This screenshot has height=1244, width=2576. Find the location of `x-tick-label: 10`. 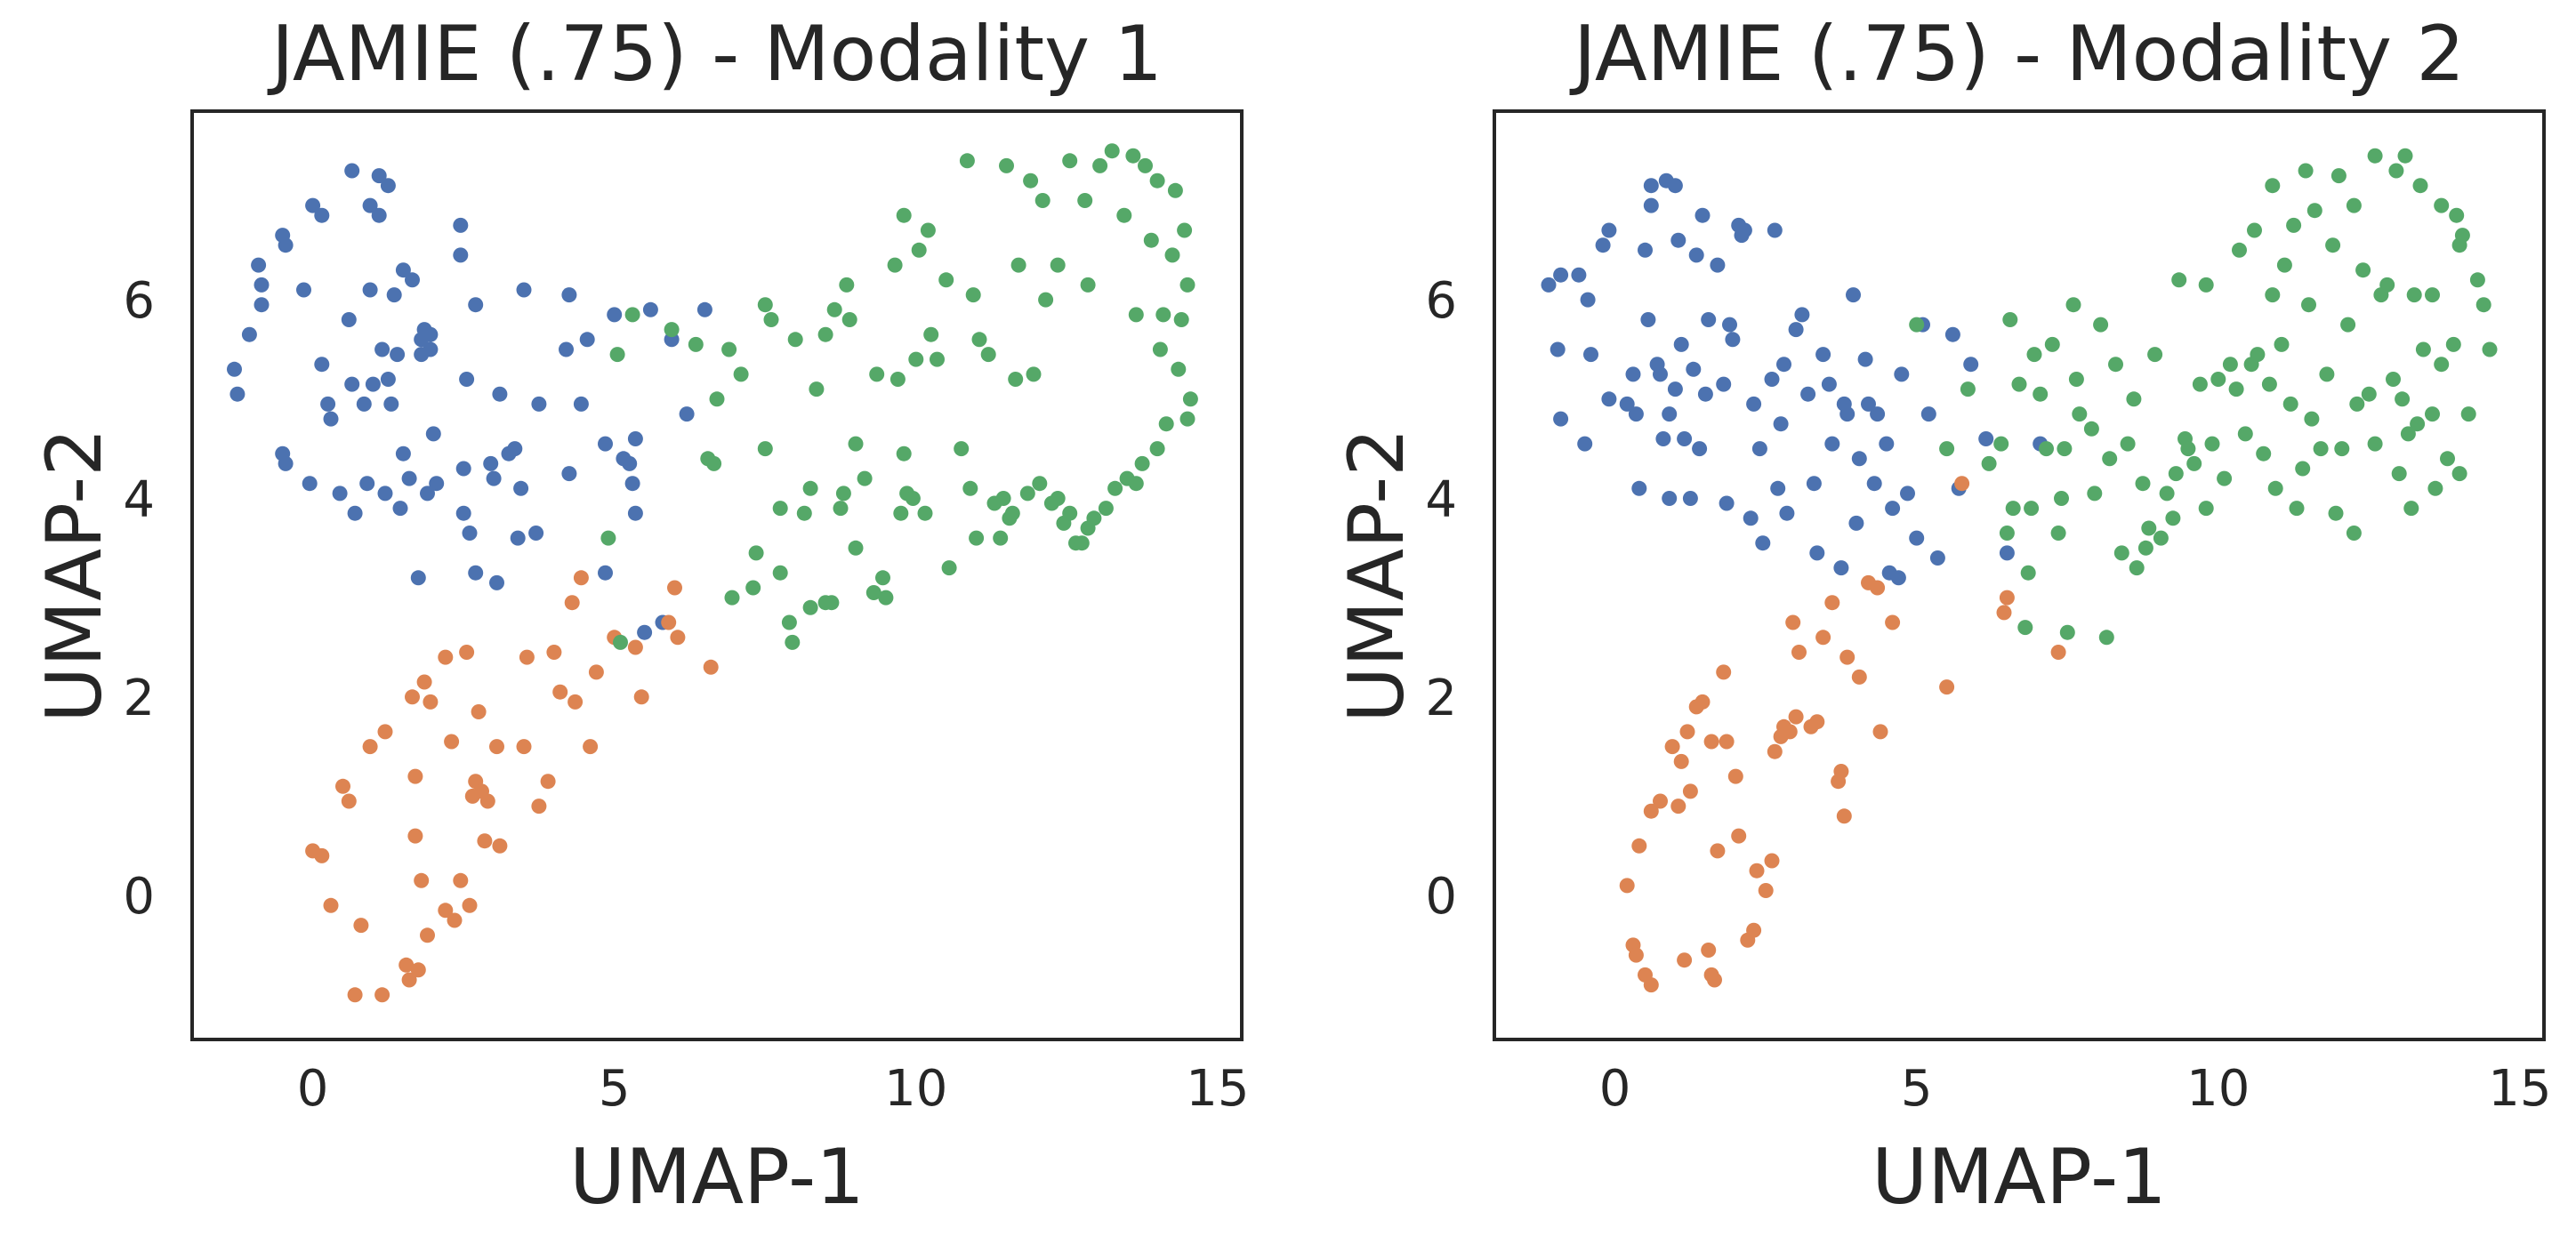

x-tick-label: 10 is located at coordinates (2218, 1089).